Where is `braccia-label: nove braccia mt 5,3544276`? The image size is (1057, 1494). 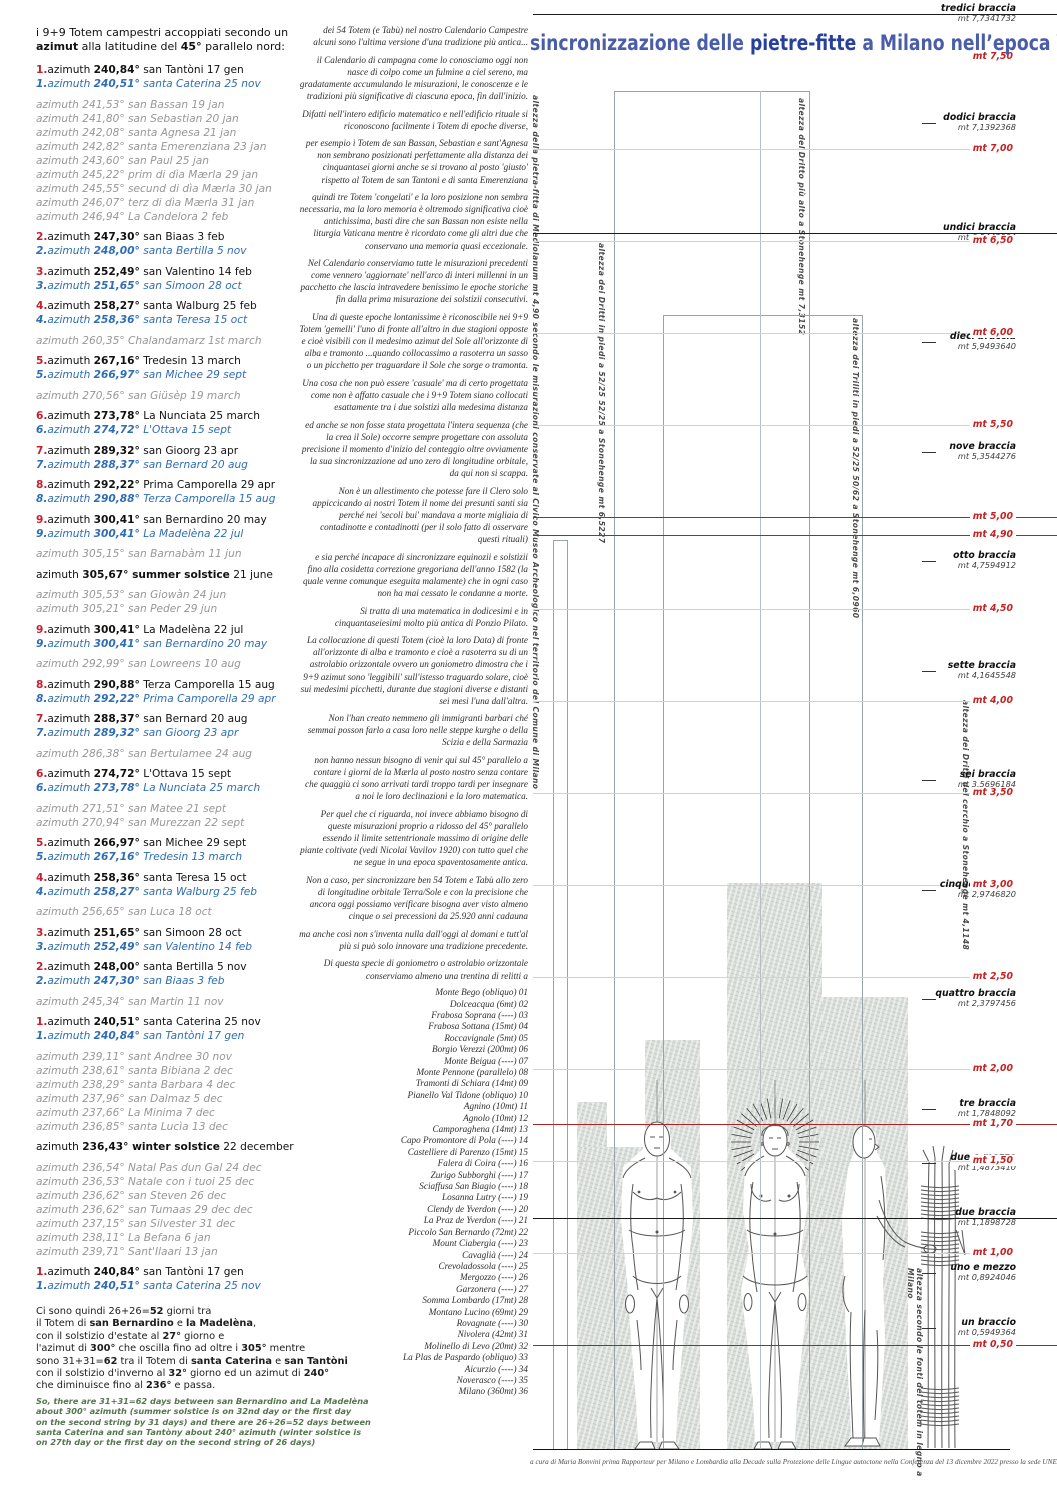
braccia-label: nove braccia mt 5,3544276 is located at coordinates (982, 451).